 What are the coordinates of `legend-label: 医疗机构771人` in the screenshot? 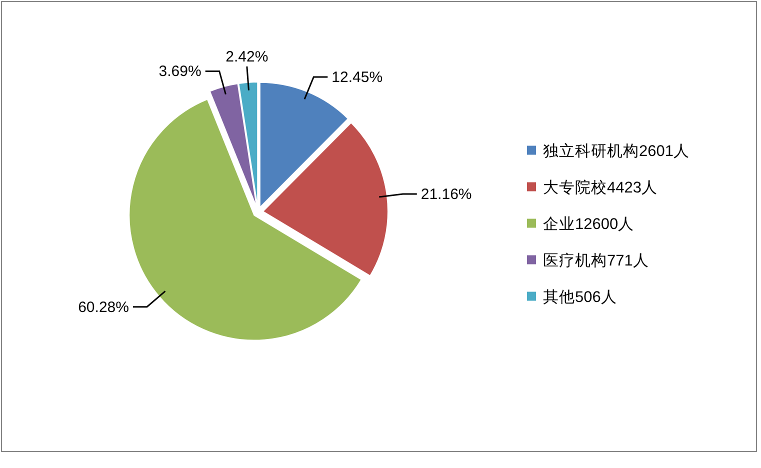 It's located at (596, 260).